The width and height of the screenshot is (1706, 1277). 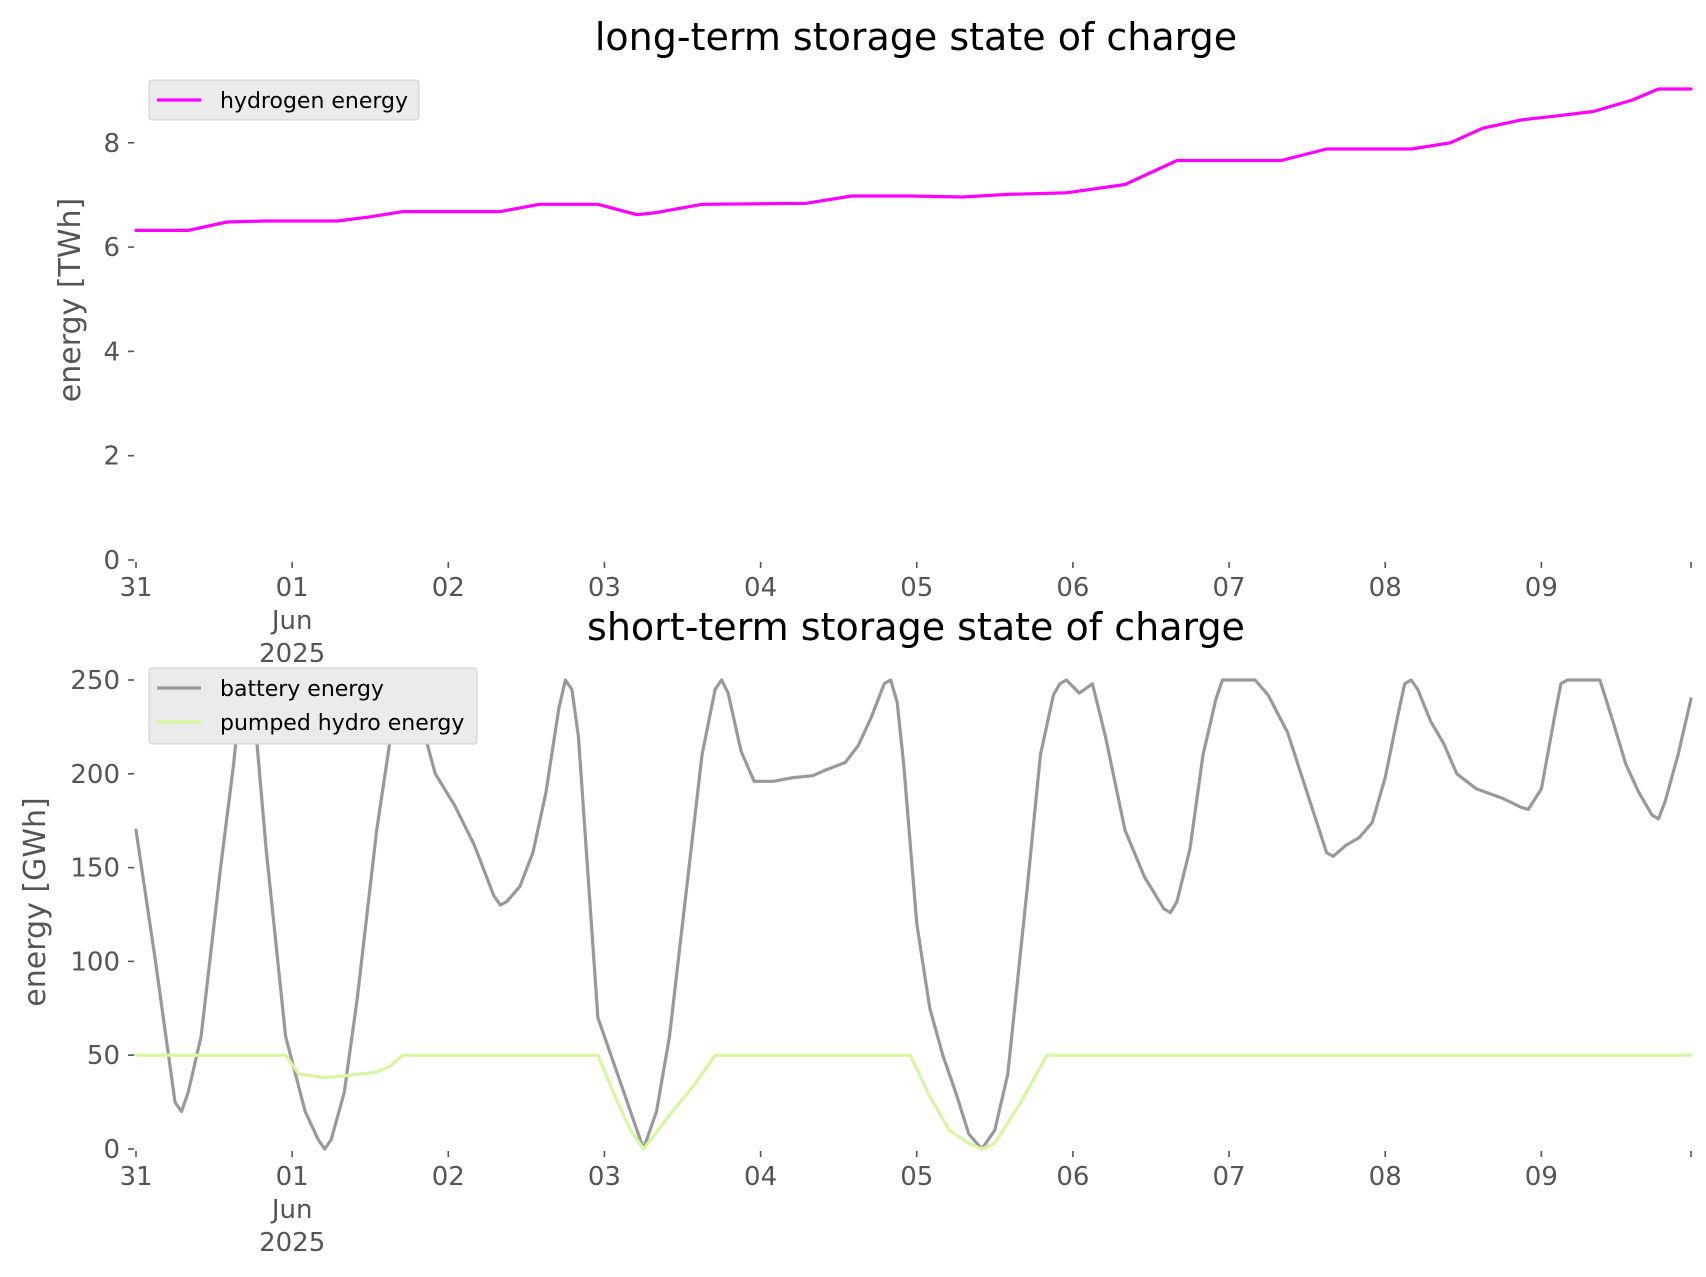 What do you see at coordinates (302, 689) in the screenshot?
I see `legend-label: battery energy` at bounding box center [302, 689].